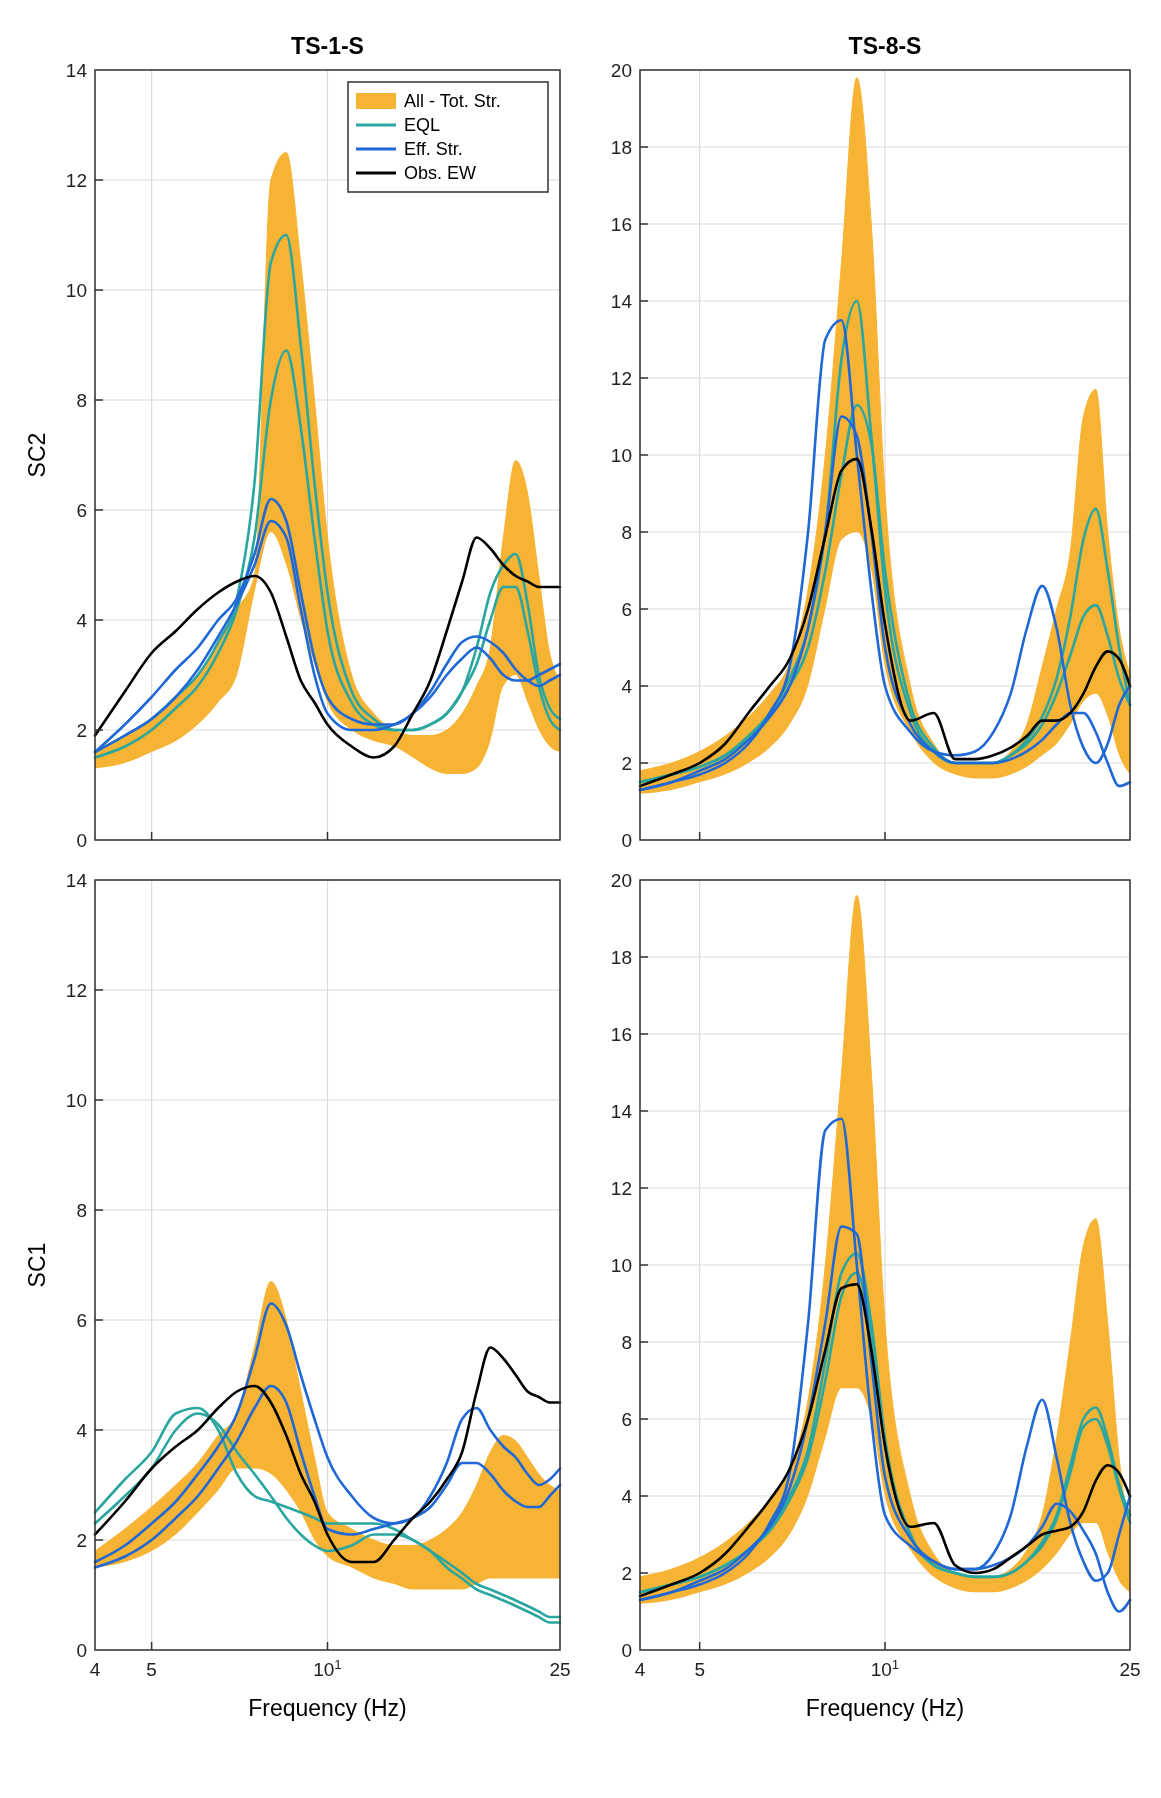 The width and height of the screenshot is (1161, 1798). I want to click on y-axis-title: SC2, so click(37, 455).